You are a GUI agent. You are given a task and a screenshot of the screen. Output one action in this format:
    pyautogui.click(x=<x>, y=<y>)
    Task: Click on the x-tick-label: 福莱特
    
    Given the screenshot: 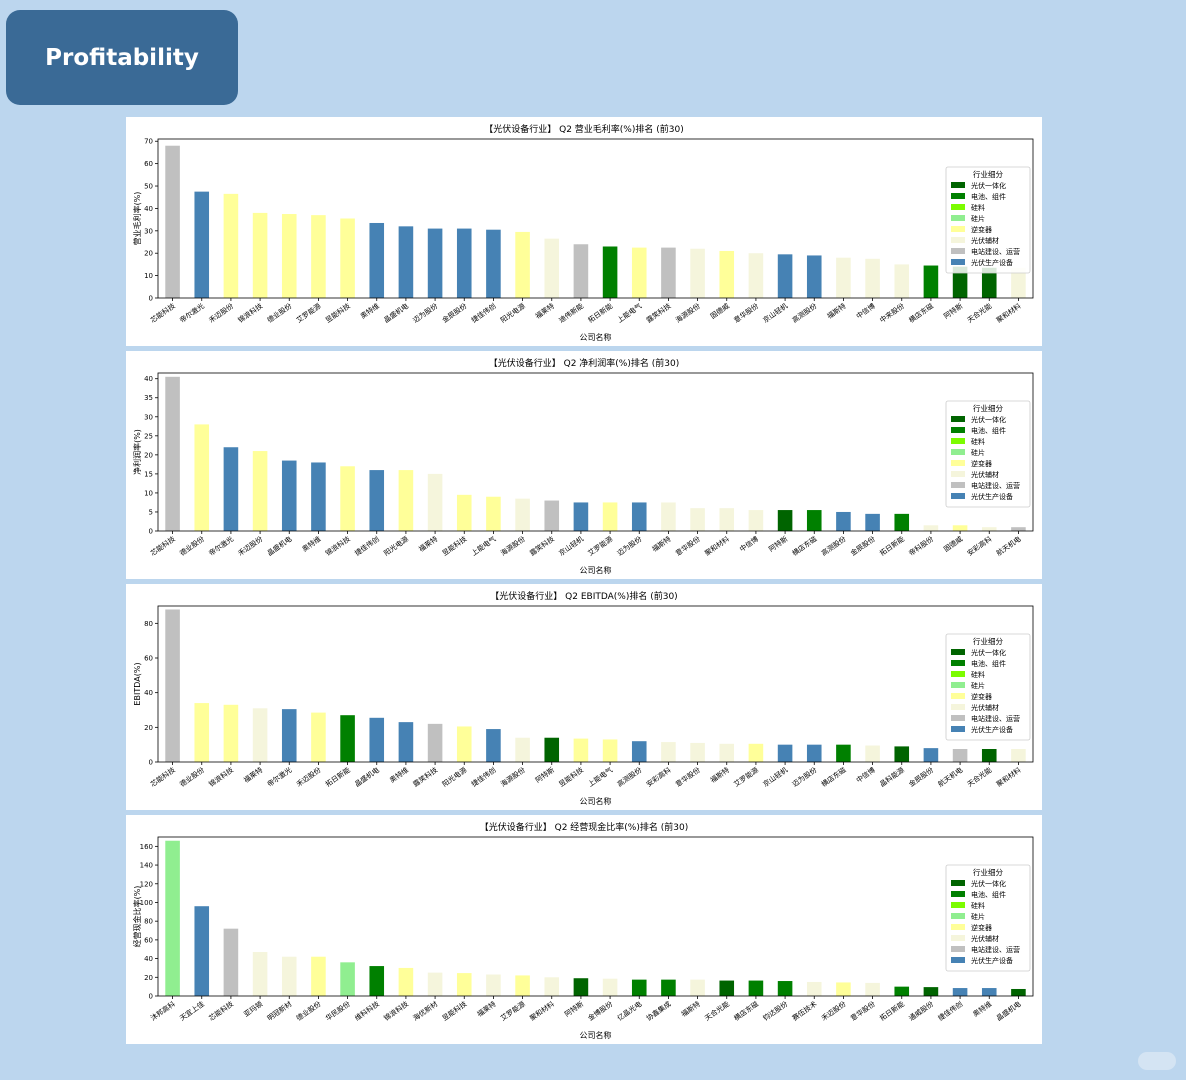 What is the action you would take?
    pyautogui.click(x=428, y=543)
    